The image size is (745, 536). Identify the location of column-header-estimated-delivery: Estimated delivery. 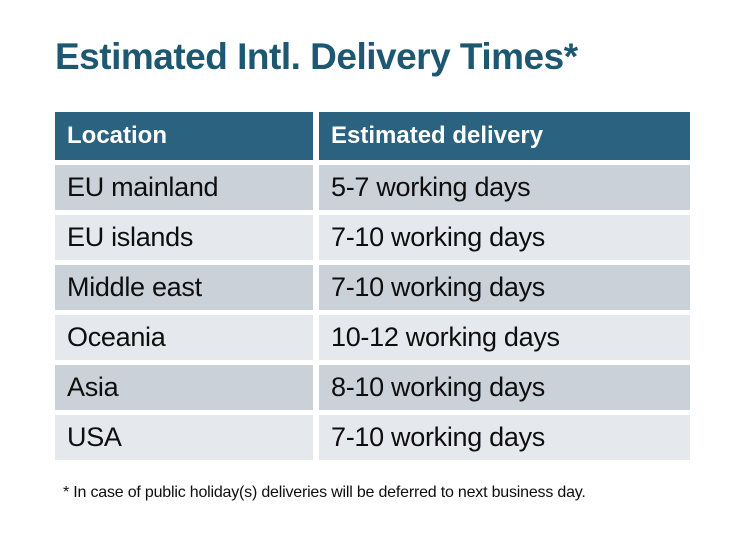
(504, 136).